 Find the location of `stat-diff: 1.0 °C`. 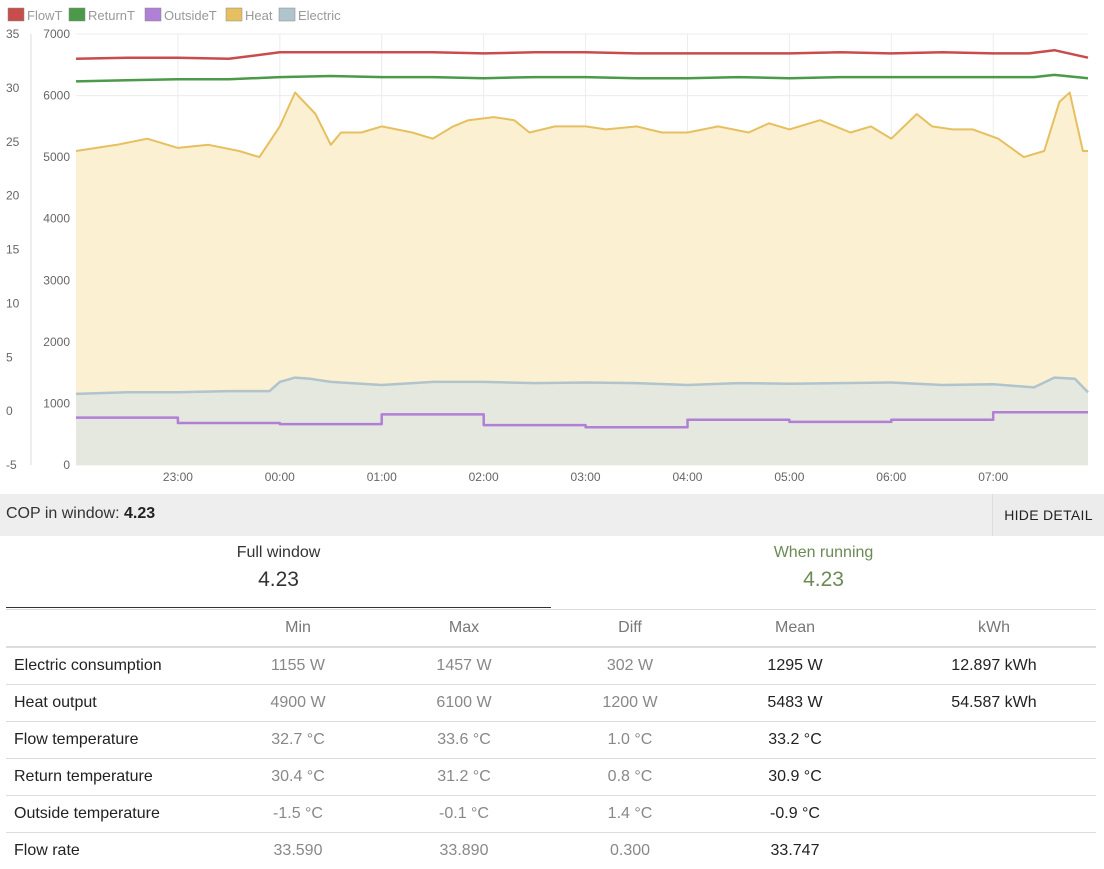

stat-diff: 1.0 °C is located at coordinates (630, 740).